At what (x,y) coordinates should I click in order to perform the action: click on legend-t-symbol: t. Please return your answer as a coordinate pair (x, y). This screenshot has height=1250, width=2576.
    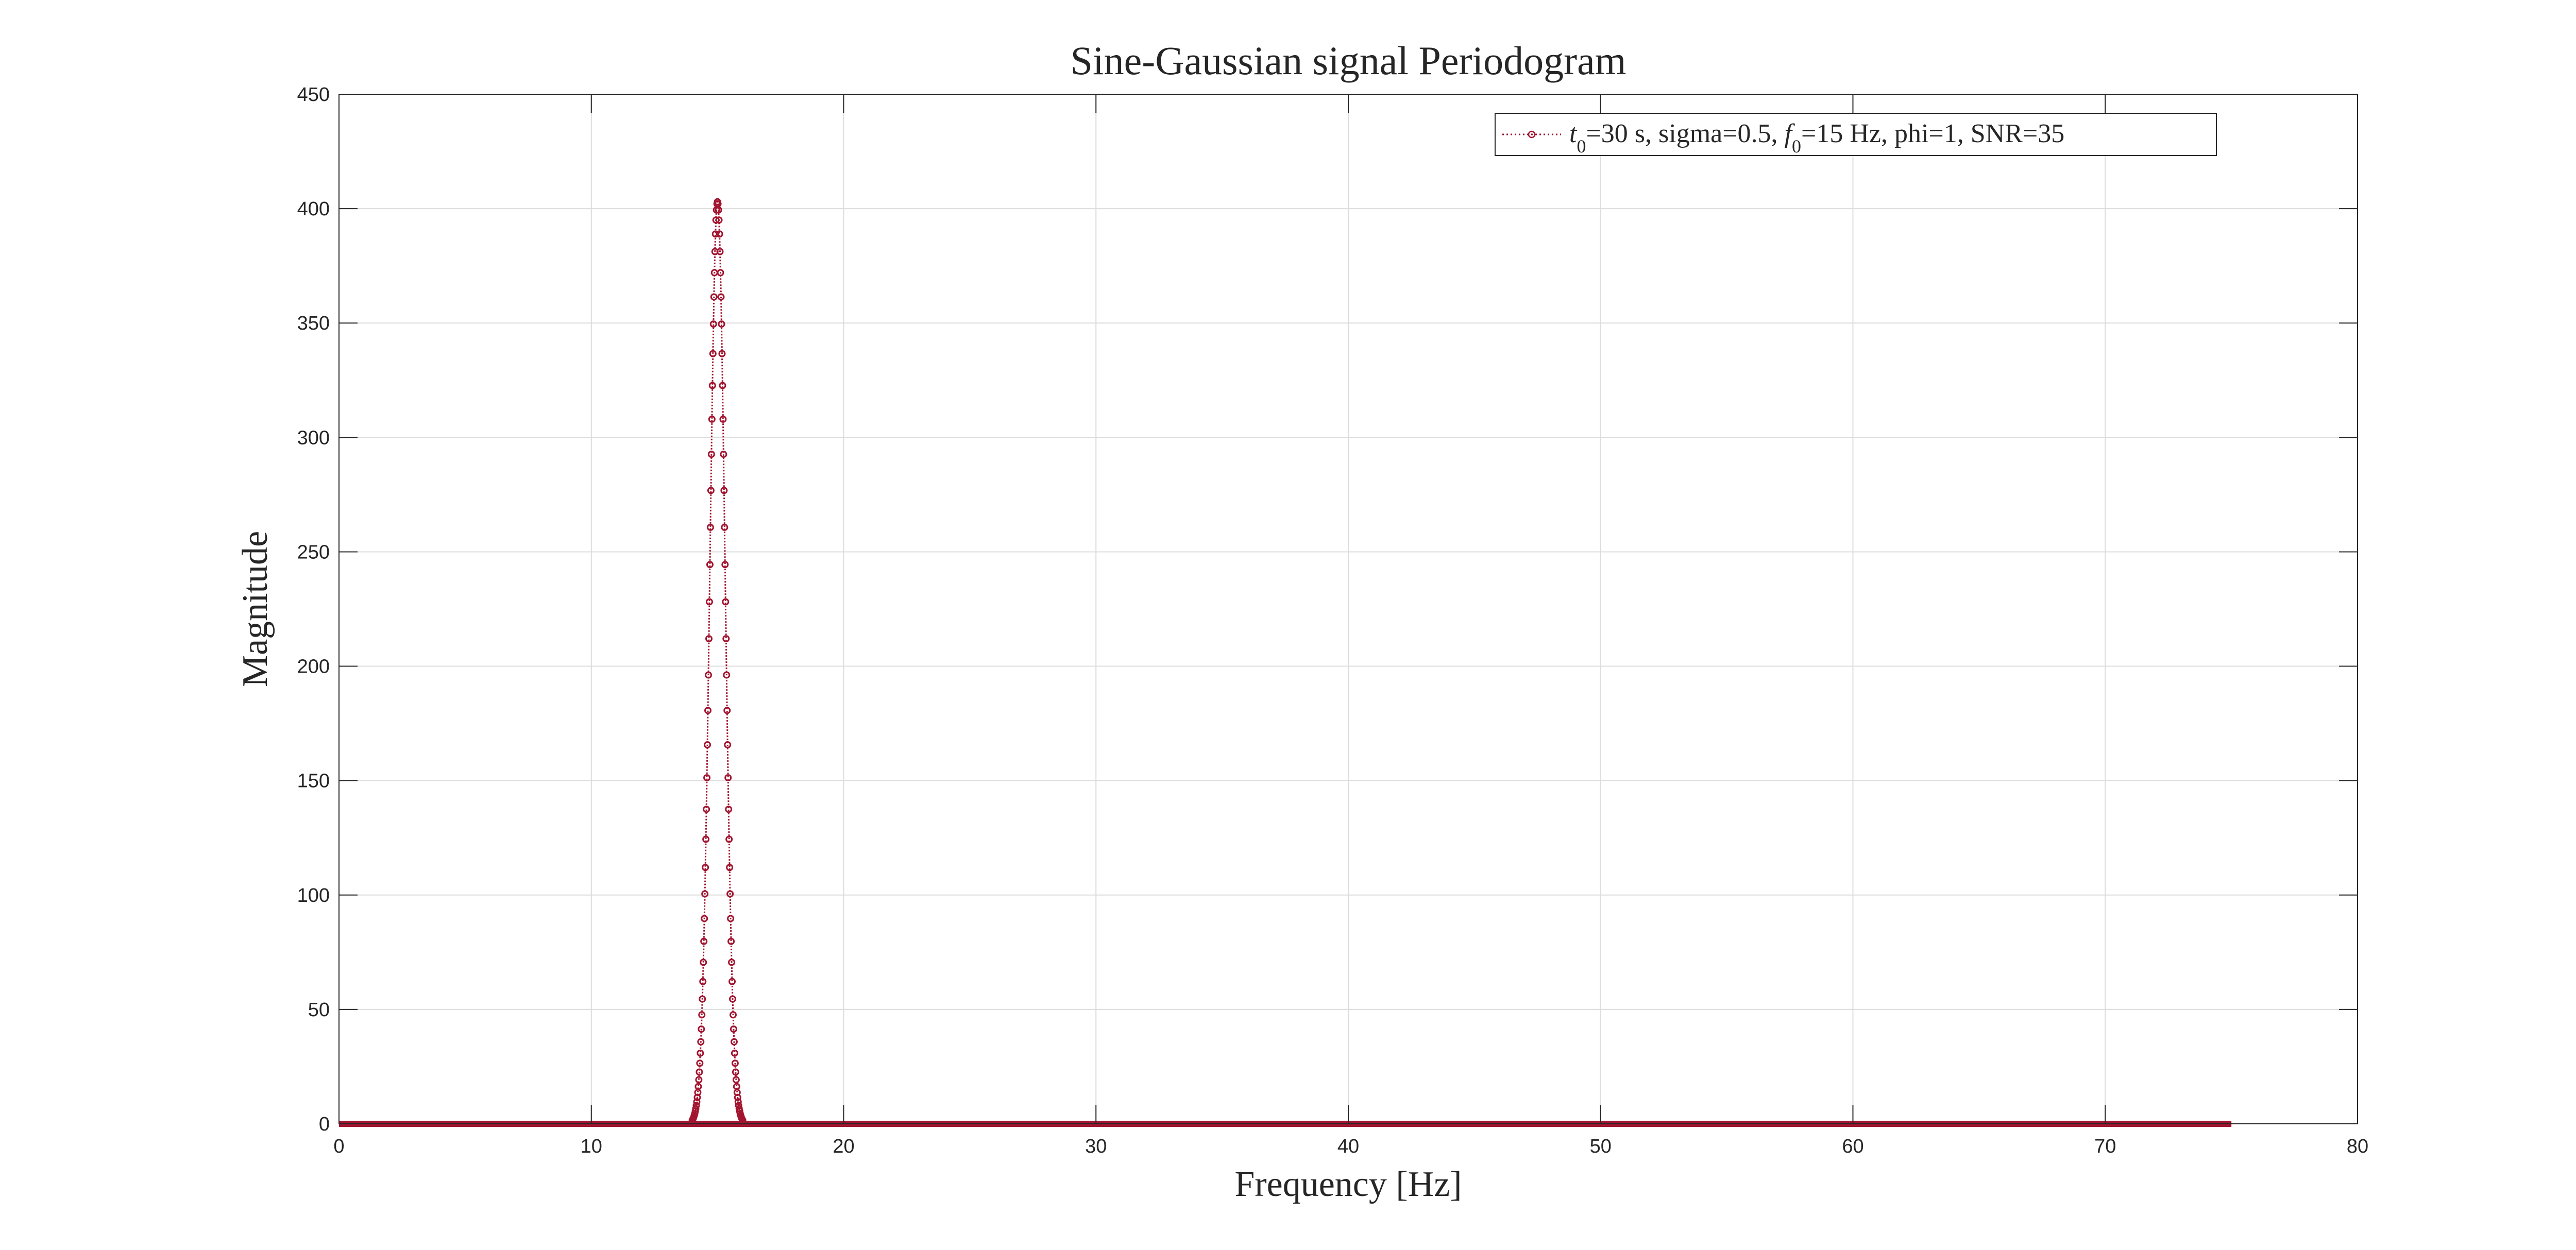
    Looking at the image, I should click on (1574, 133).